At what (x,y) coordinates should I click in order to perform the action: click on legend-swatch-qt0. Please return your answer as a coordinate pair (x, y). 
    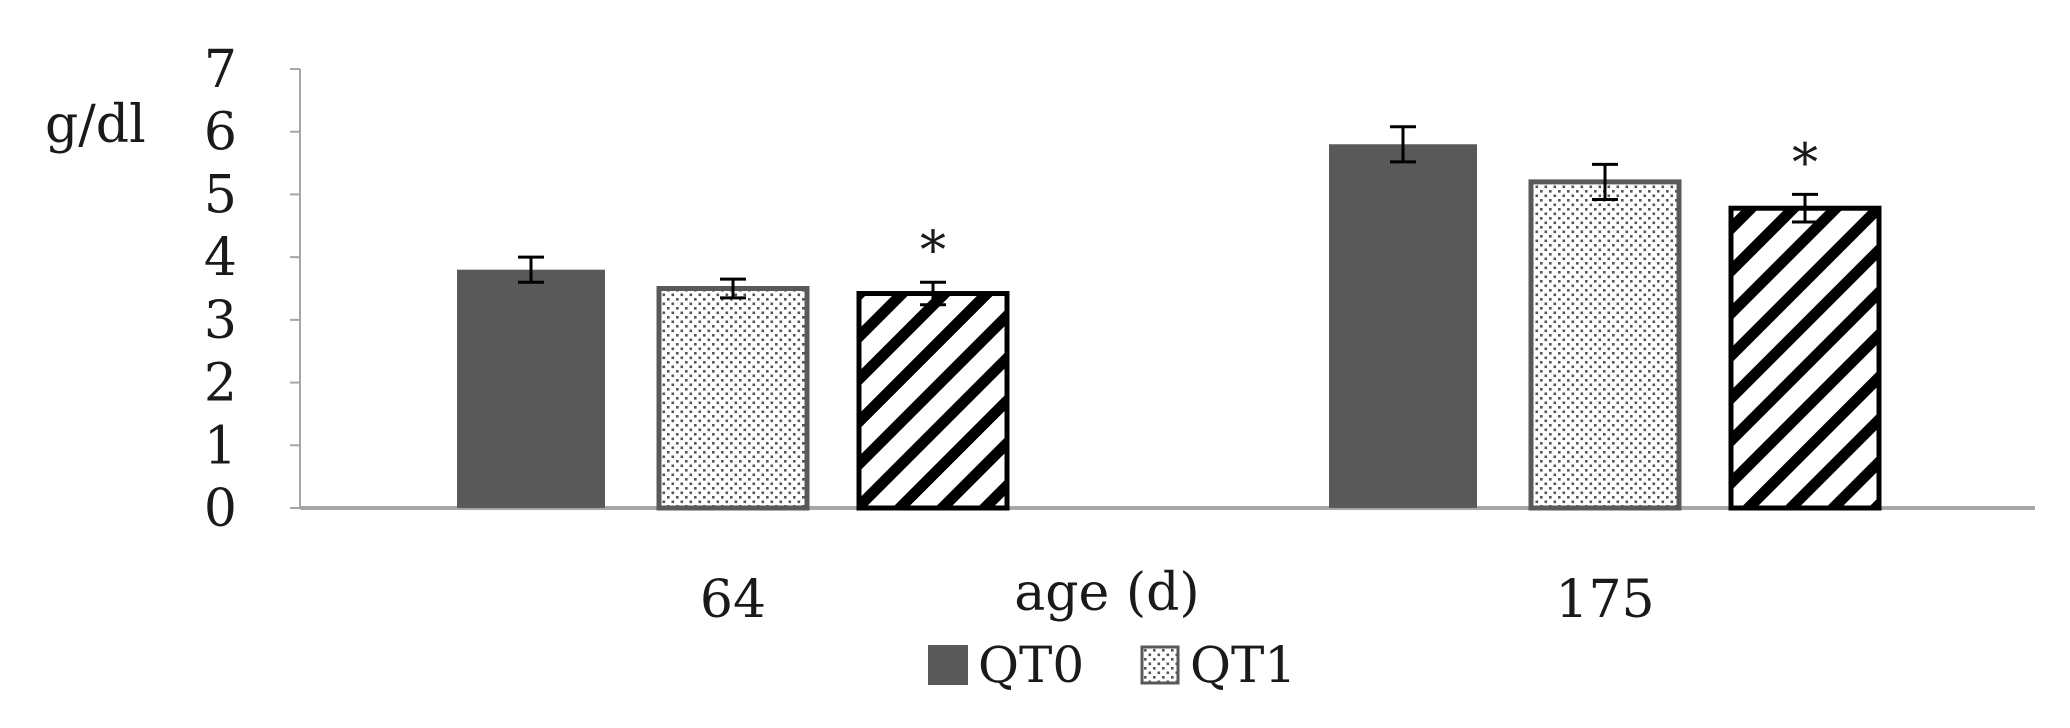
    Looking at the image, I should click on (948, 665).